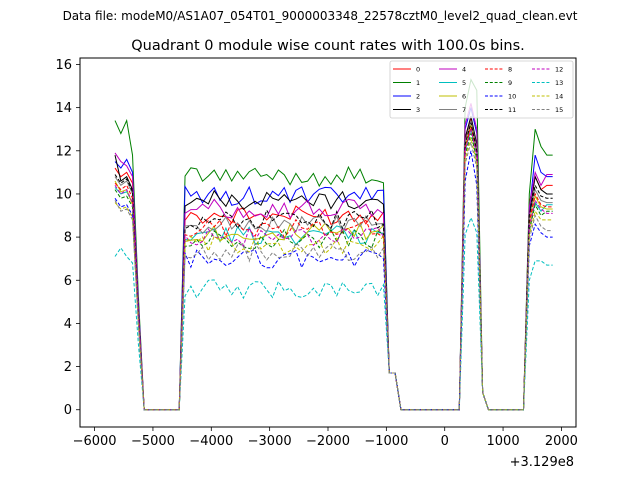  I want to click on legend-label-14: 14, so click(559, 97).